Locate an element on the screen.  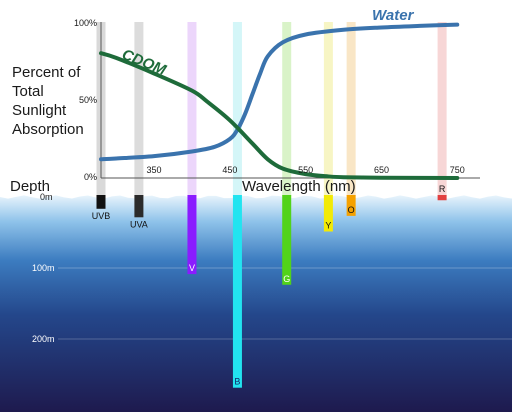
depth-bar-label-y: Y is located at coordinates (328, 226).